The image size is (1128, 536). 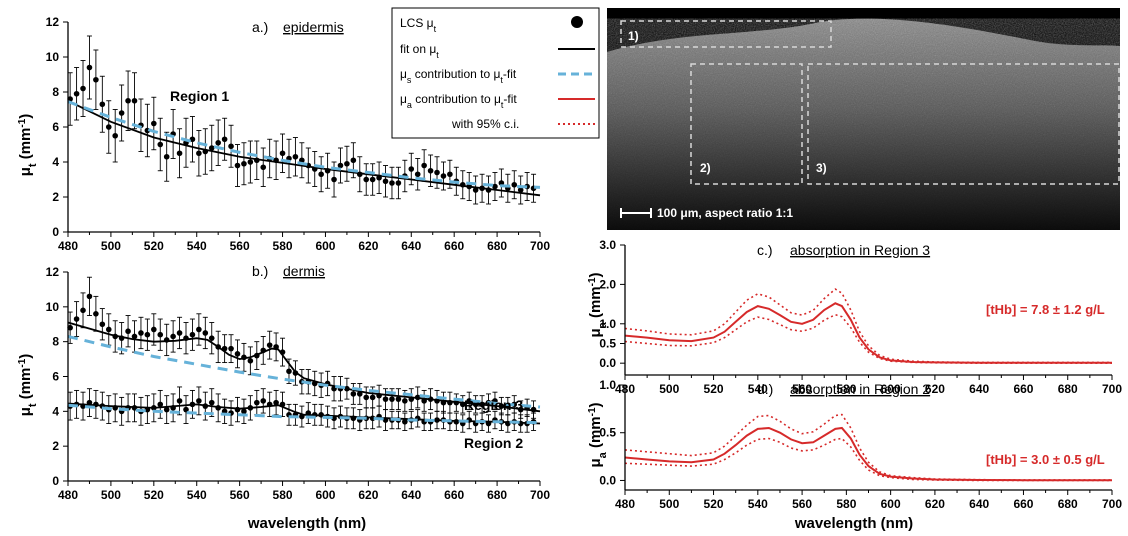 What do you see at coordinates (304, 371) in the screenshot?
I see `panel-b-mus-line` at bounding box center [304, 371].